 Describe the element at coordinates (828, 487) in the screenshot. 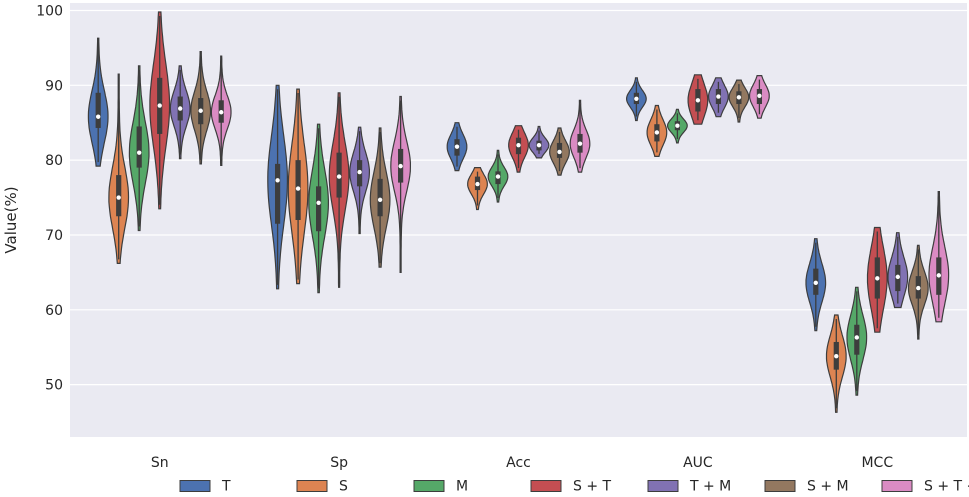

I see `legend-label: S + M` at that location.